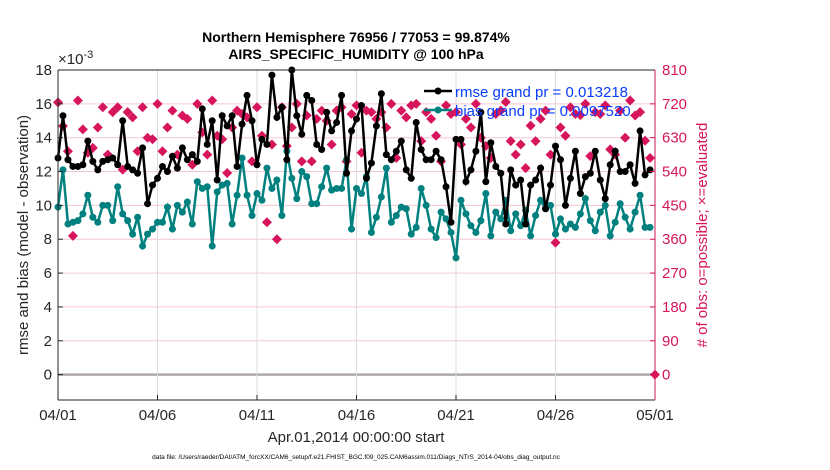  What do you see at coordinates (674, 104) in the screenshot?
I see `y-right-tick-label: 720` at bounding box center [674, 104].